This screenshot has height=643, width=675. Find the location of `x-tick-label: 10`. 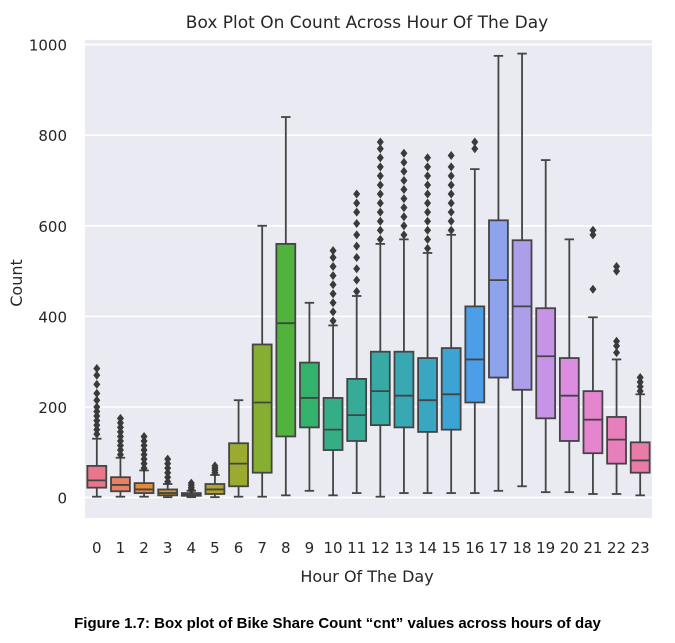

x-tick-label: 10 is located at coordinates (333, 548).